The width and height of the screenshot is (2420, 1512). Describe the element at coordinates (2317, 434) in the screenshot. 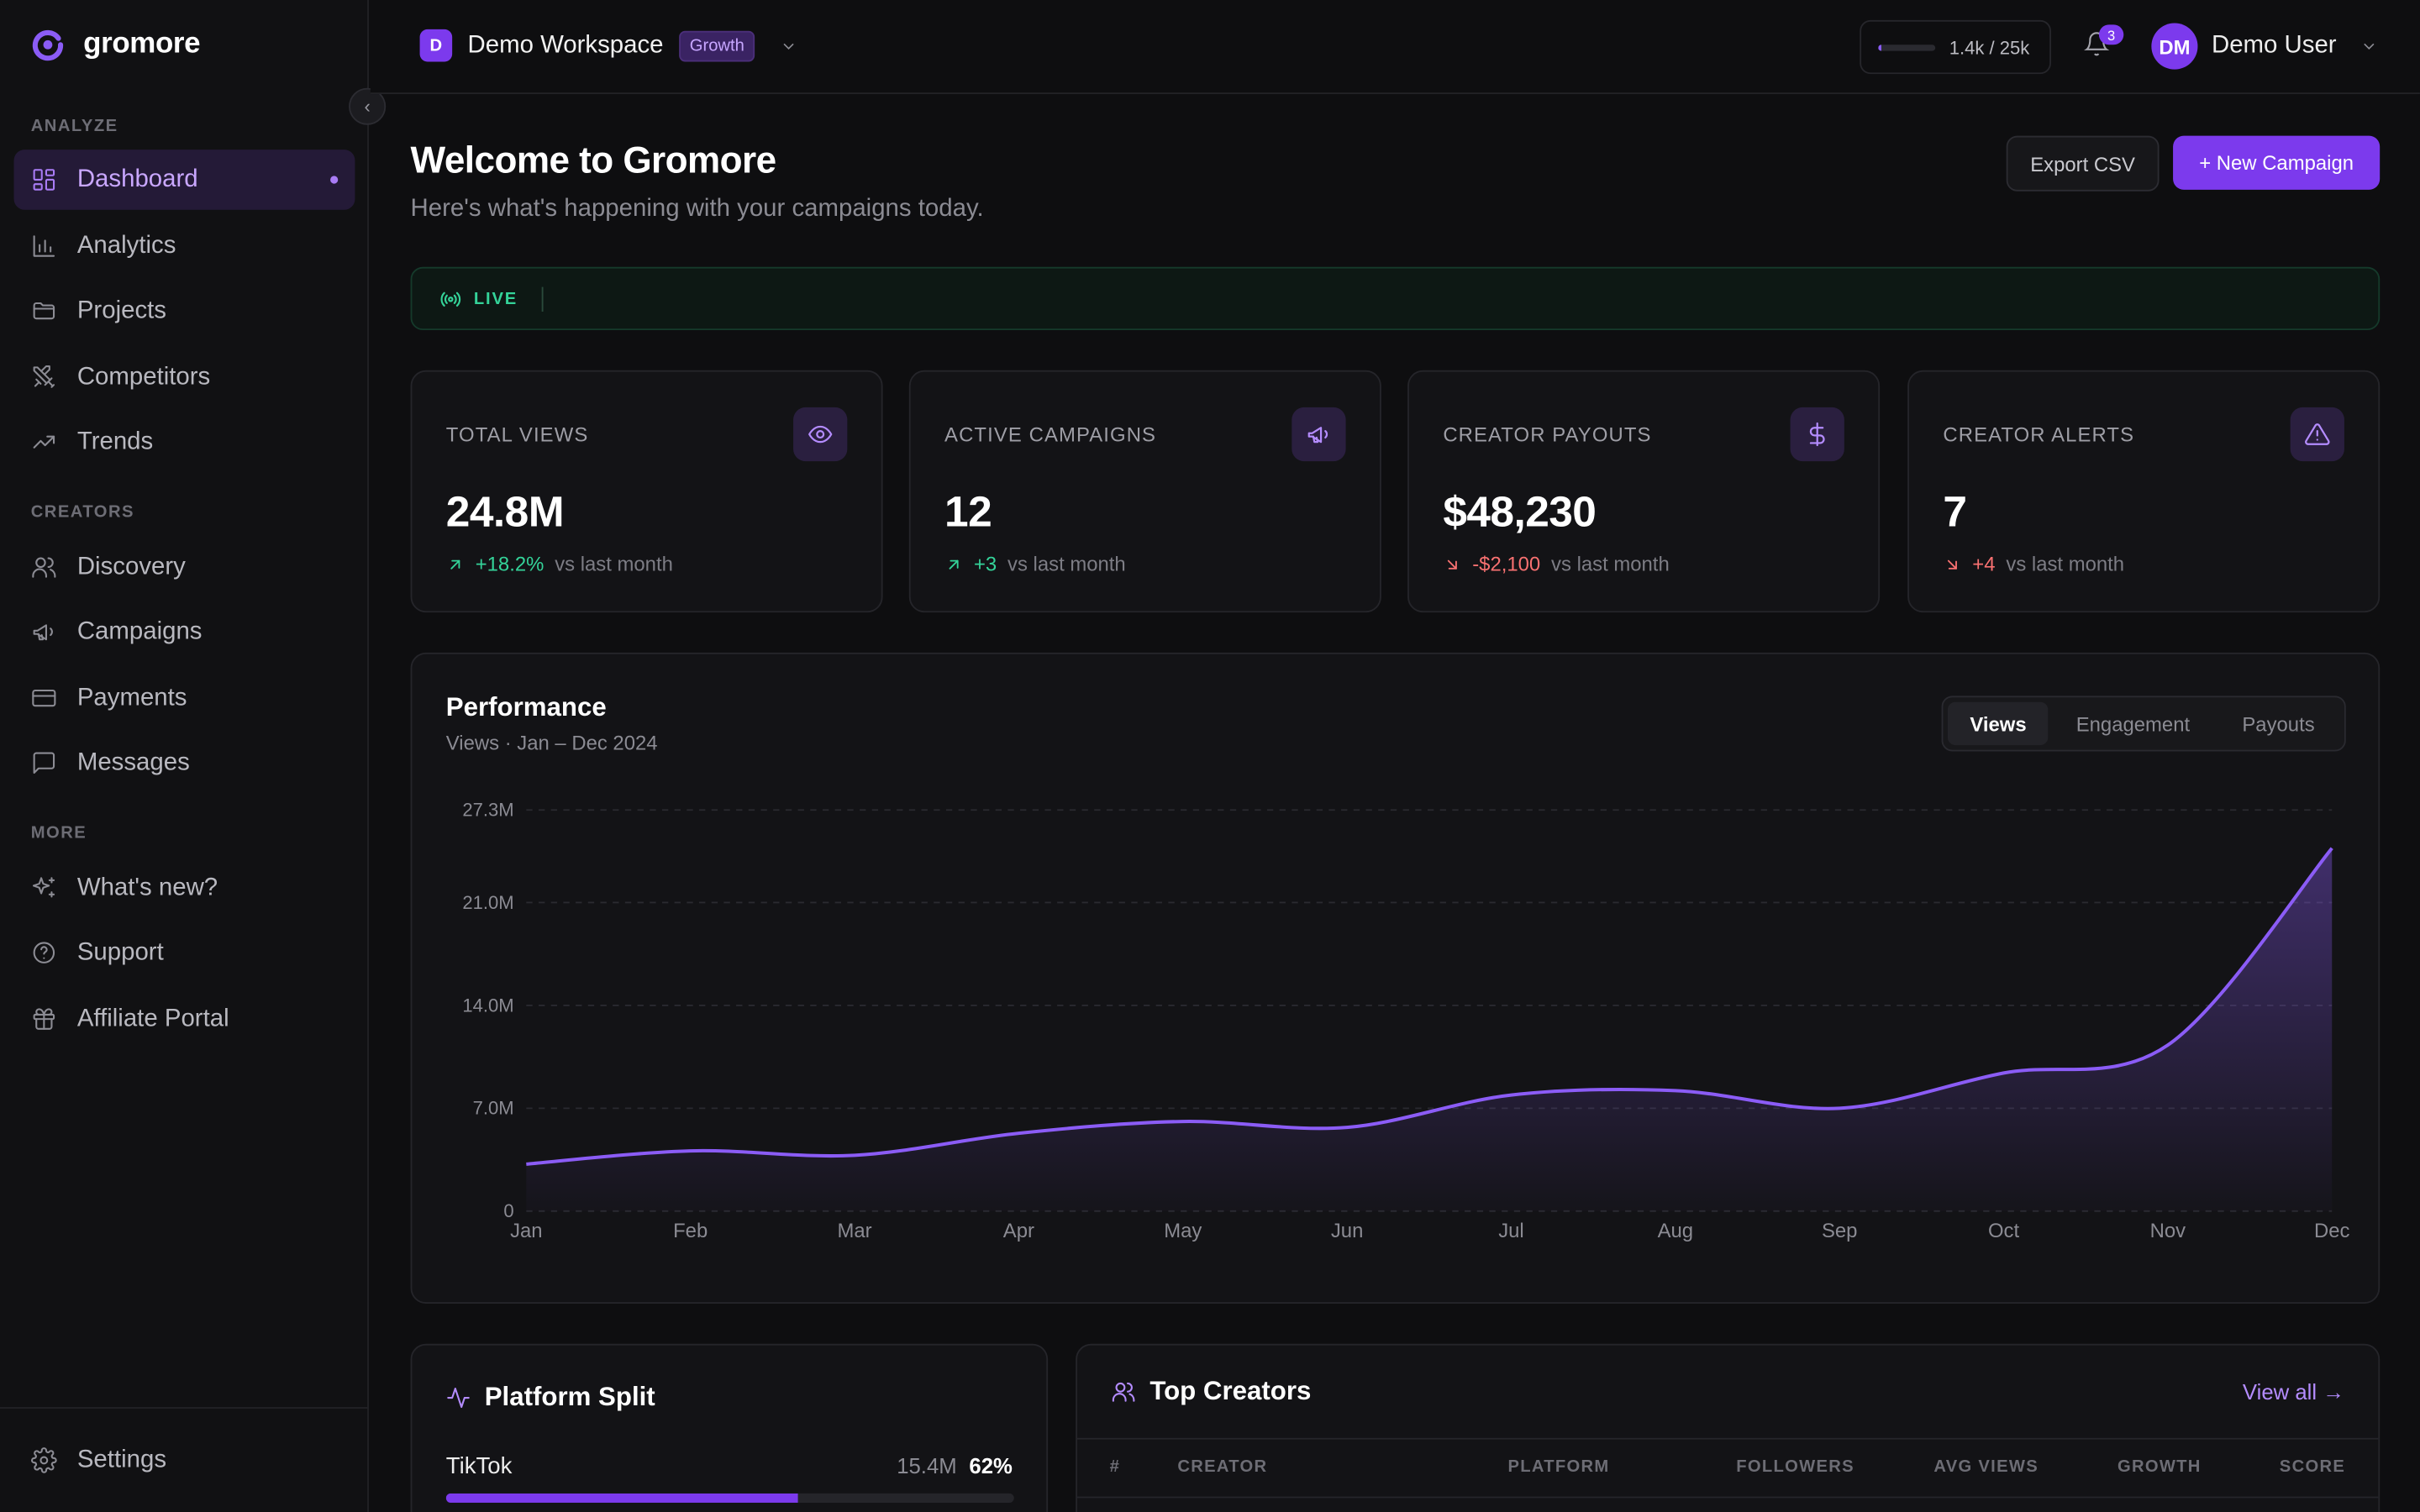

I see `alert-triangle-icon` at that location.